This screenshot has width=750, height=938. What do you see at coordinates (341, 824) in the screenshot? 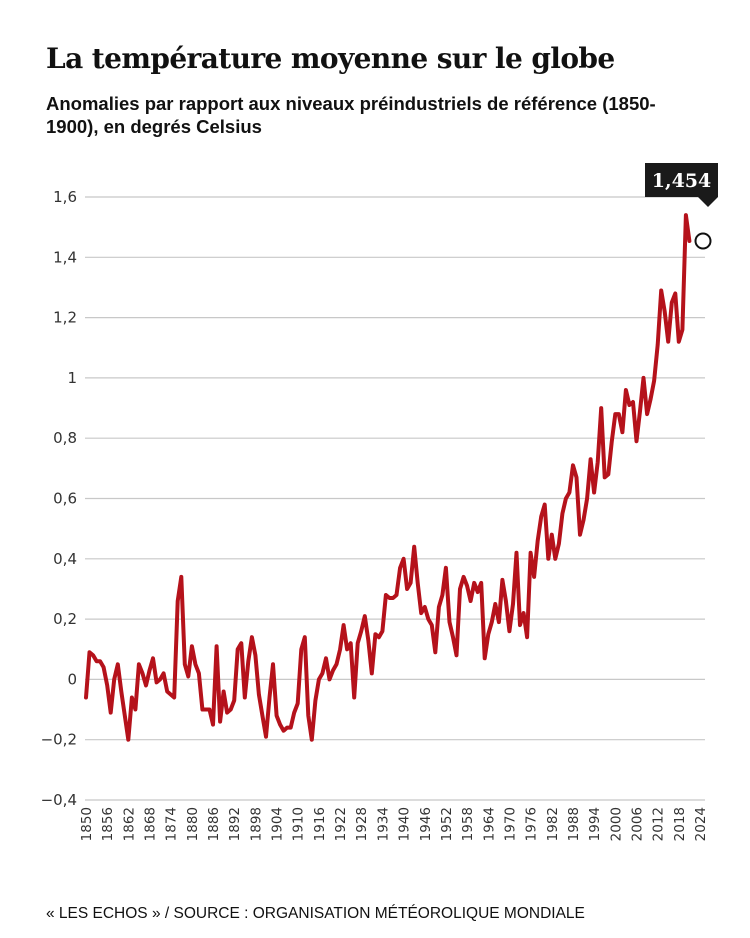
I see `x-tick-label: 1922` at bounding box center [341, 824].